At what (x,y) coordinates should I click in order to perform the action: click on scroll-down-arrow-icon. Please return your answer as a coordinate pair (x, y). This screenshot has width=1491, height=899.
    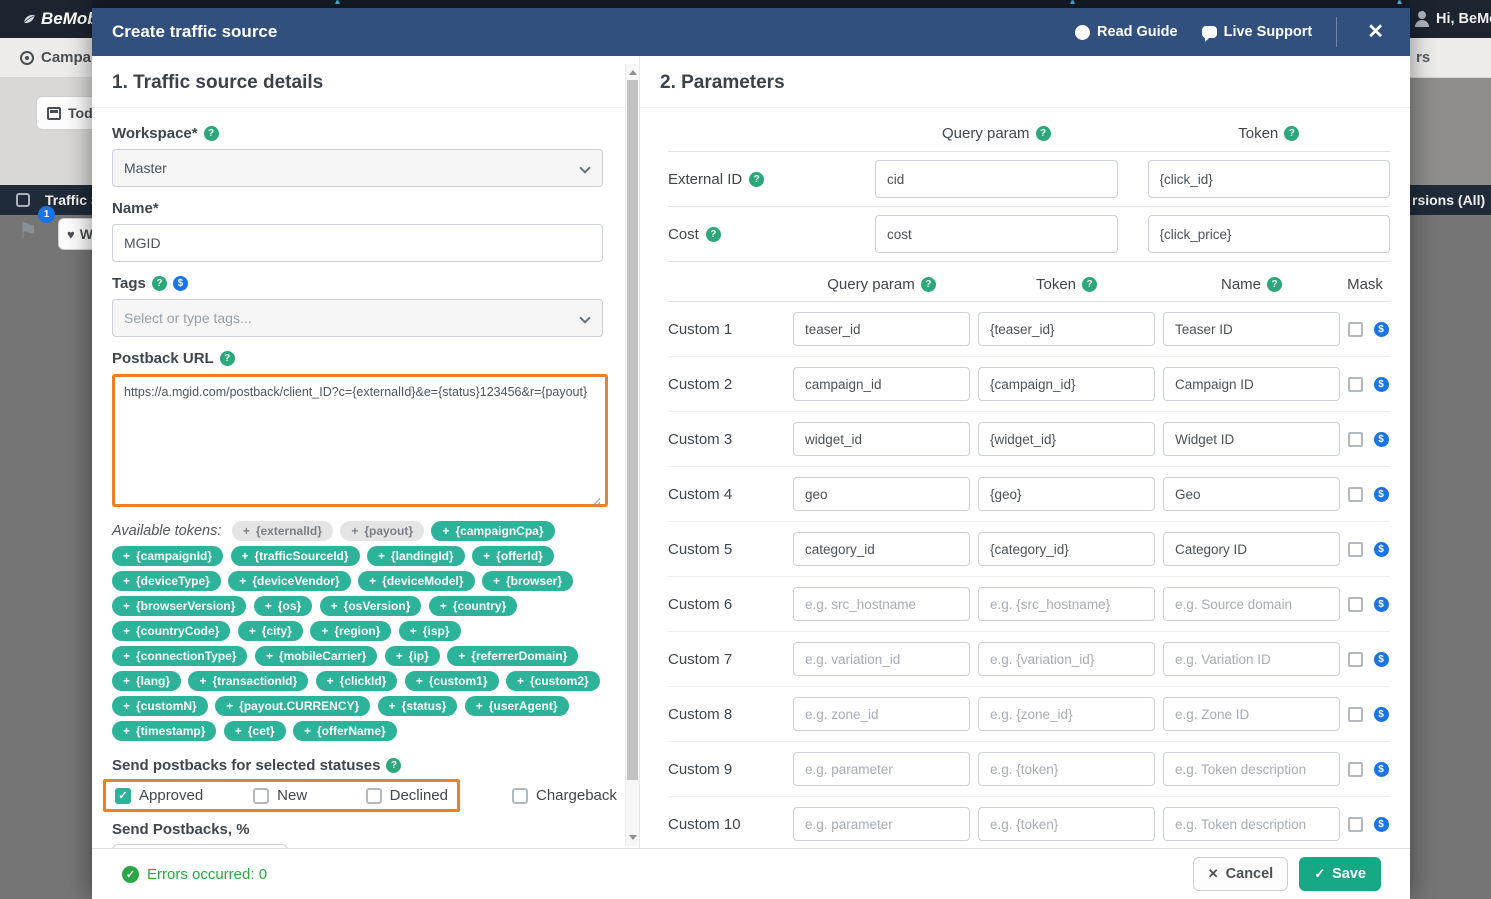
    Looking at the image, I should click on (633, 837).